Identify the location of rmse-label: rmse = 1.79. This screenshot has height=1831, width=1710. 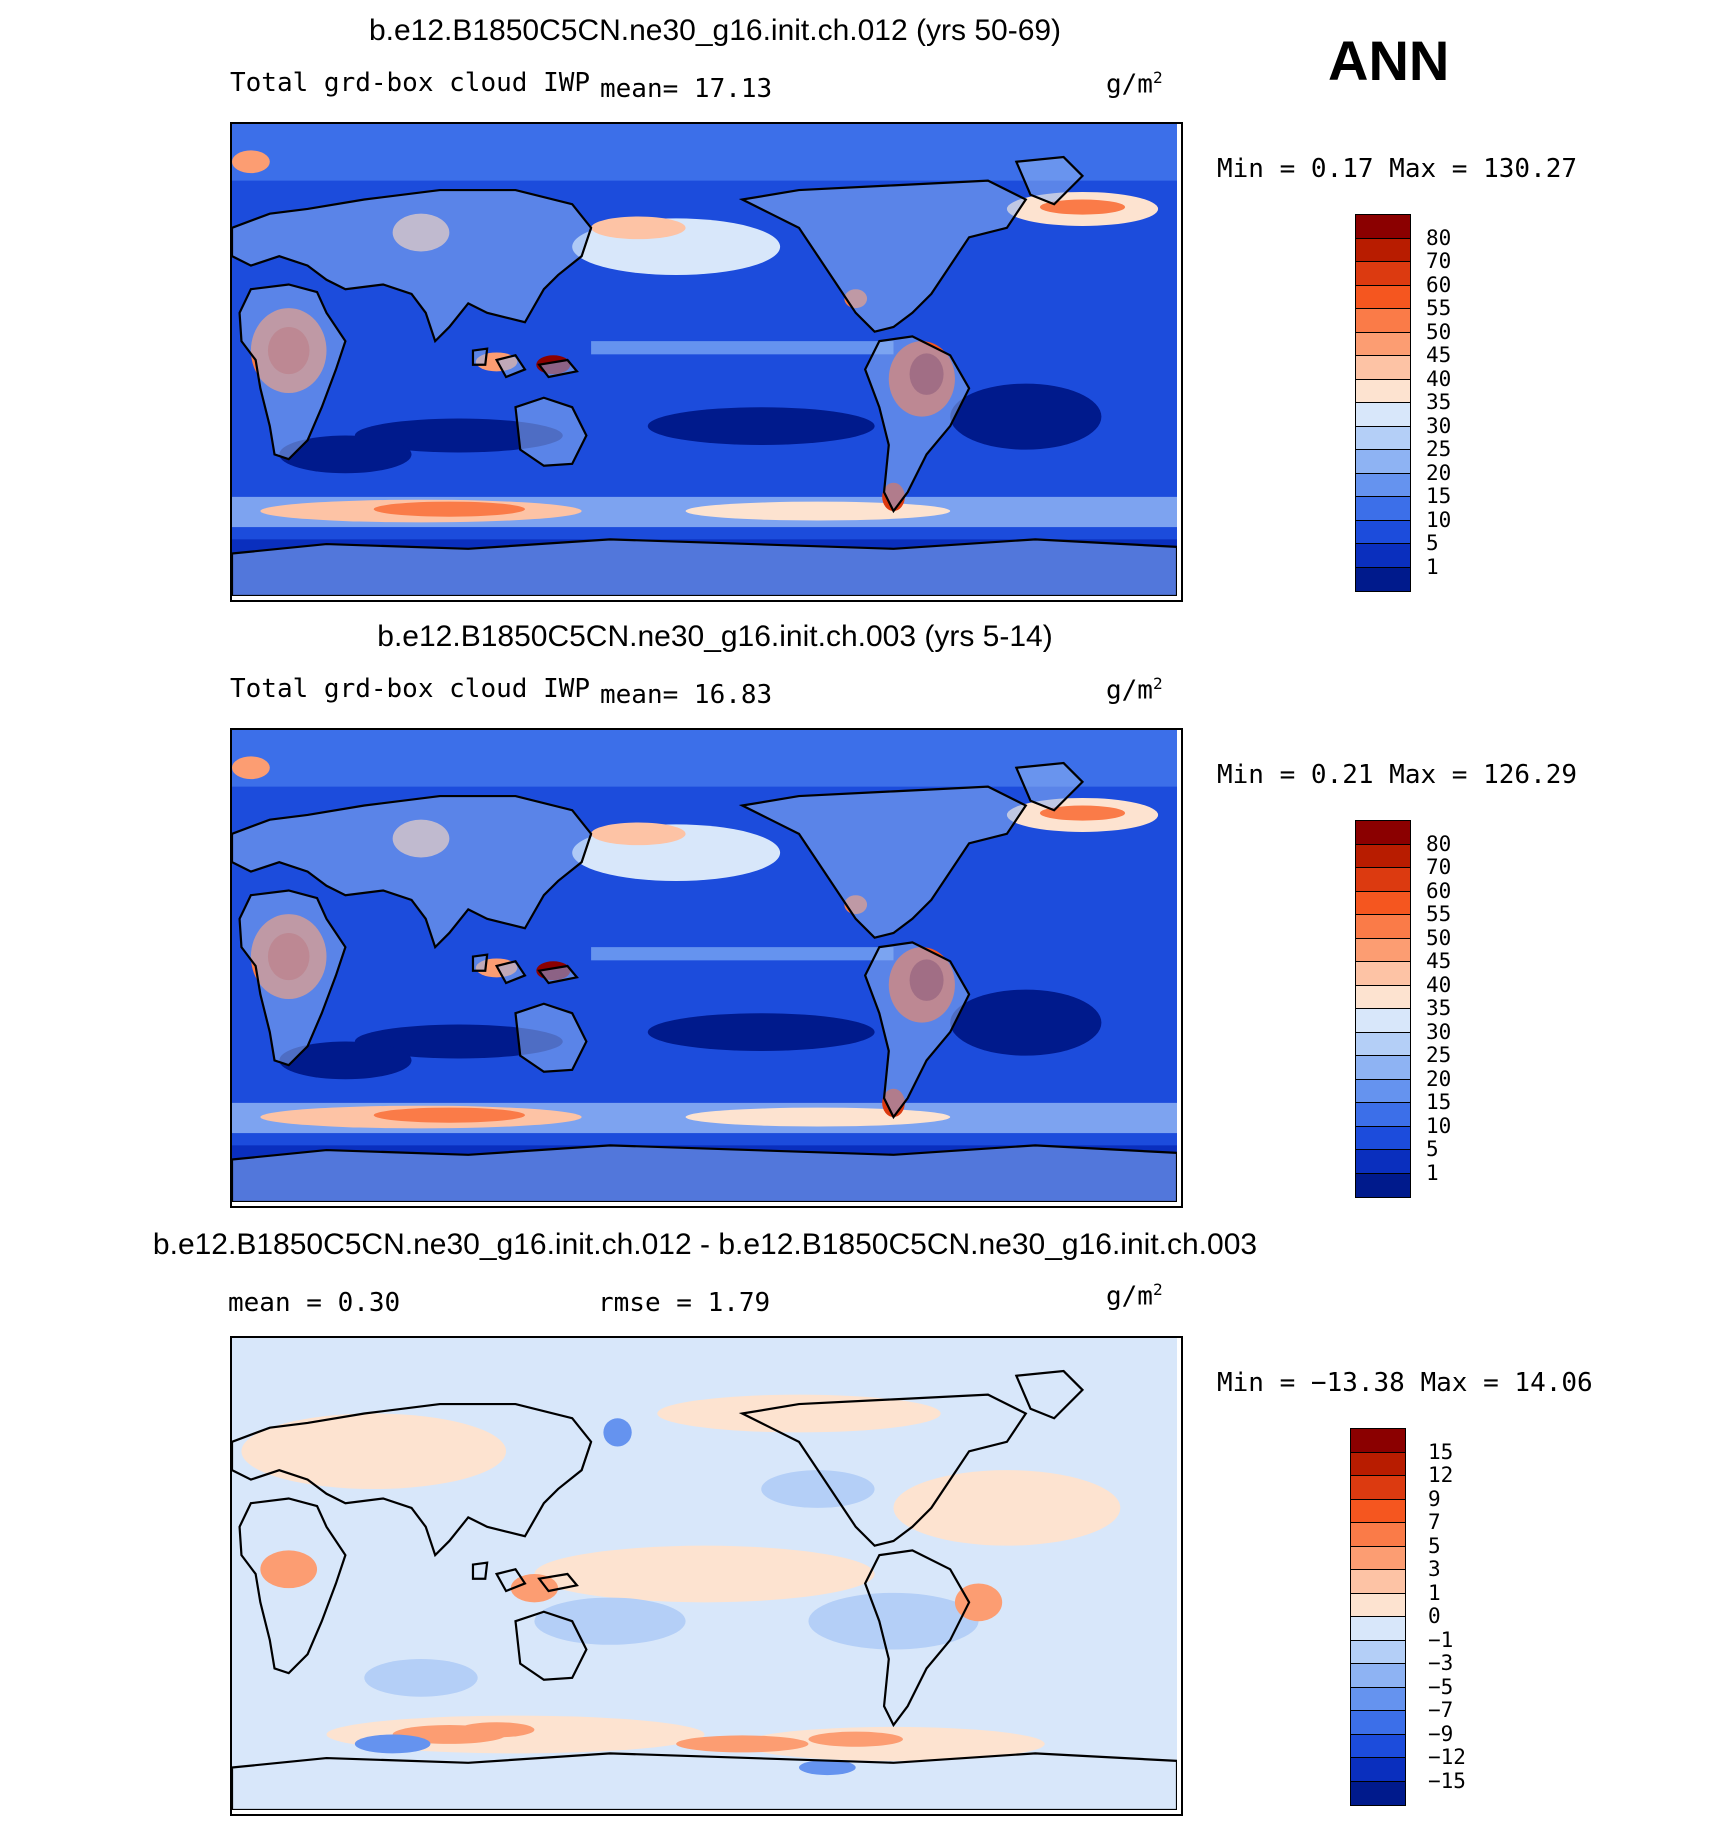
(684, 1303).